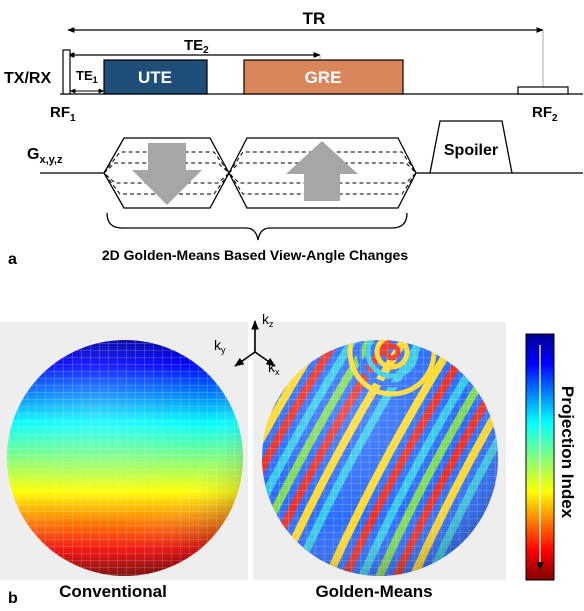  Describe the element at coordinates (45, 156) in the screenshot. I see `gradient-label: Gx,y,z` at that location.